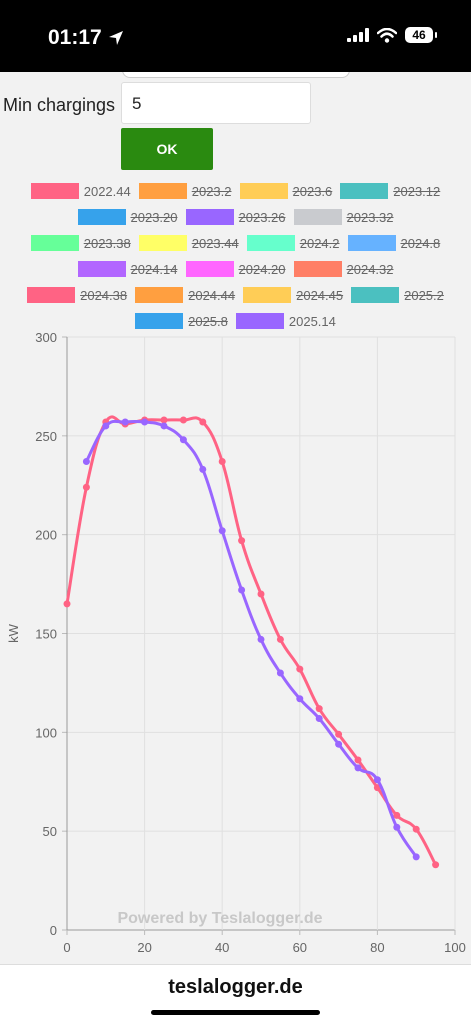 The height and width of the screenshot is (1025, 471). What do you see at coordinates (420, 243) in the screenshot?
I see `legend-label: 2024.8` at bounding box center [420, 243].